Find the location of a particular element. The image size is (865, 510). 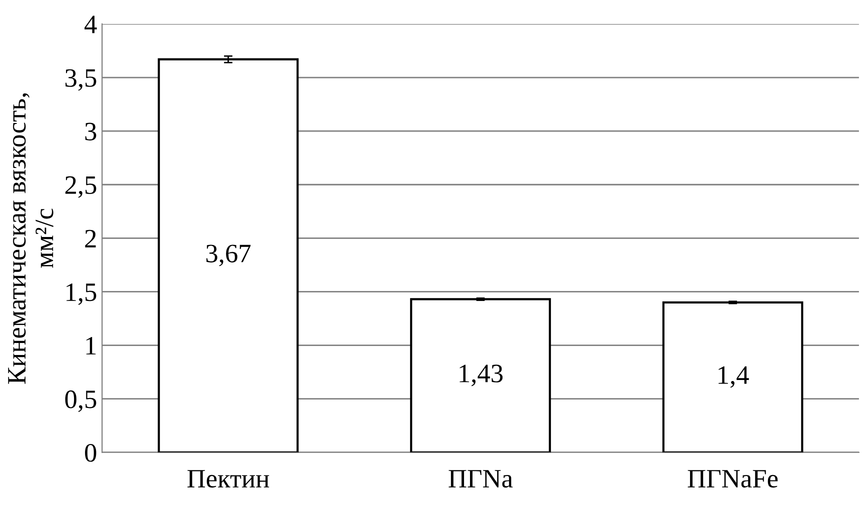

x-tick-label: ПГNaFe is located at coordinates (733, 479).